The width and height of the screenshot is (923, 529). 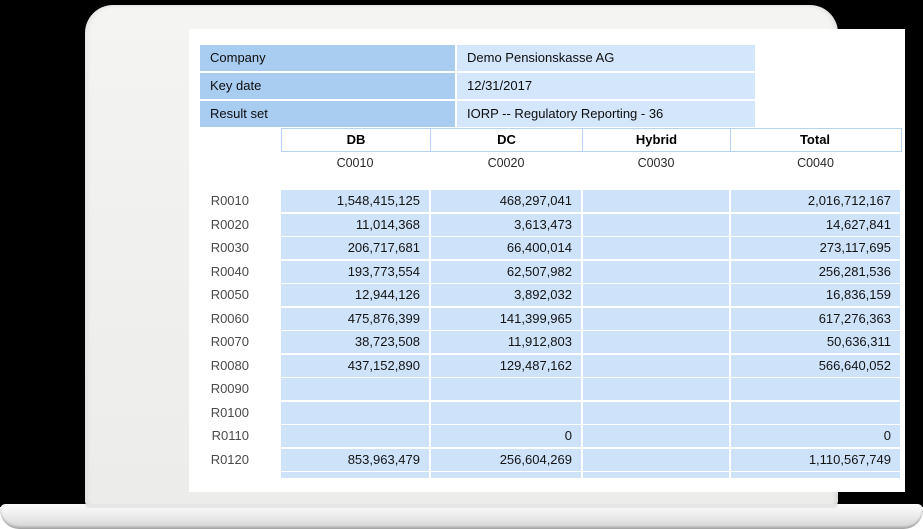 What do you see at coordinates (234, 163) in the screenshot?
I see `spacer` at bounding box center [234, 163].